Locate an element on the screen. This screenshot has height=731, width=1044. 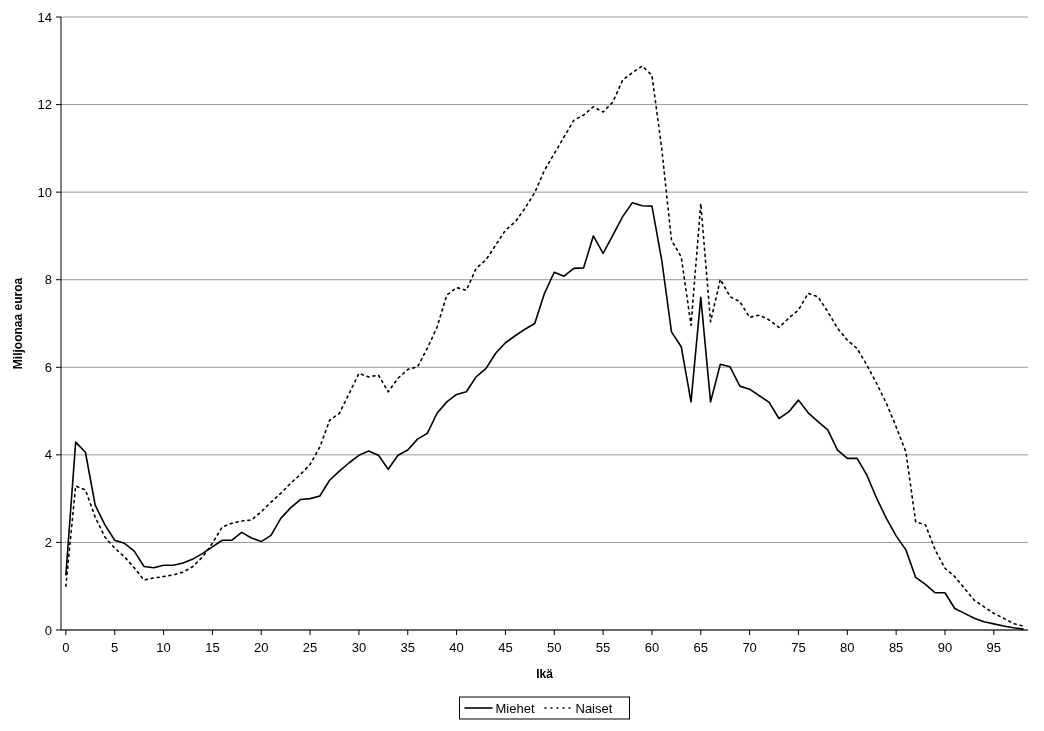
x-tick-label: 30 is located at coordinates (359, 647).